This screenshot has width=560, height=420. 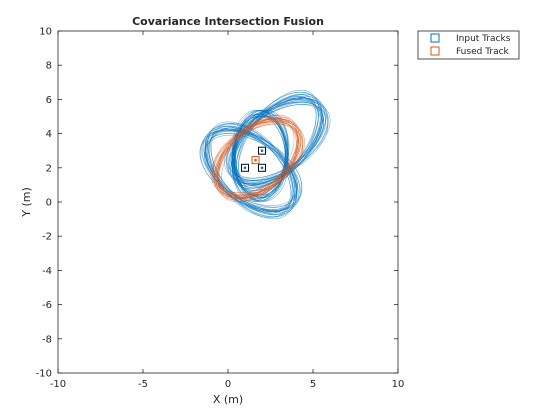 What do you see at coordinates (228, 384) in the screenshot?
I see `x-tick-label: 0` at bounding box center [228, 384].